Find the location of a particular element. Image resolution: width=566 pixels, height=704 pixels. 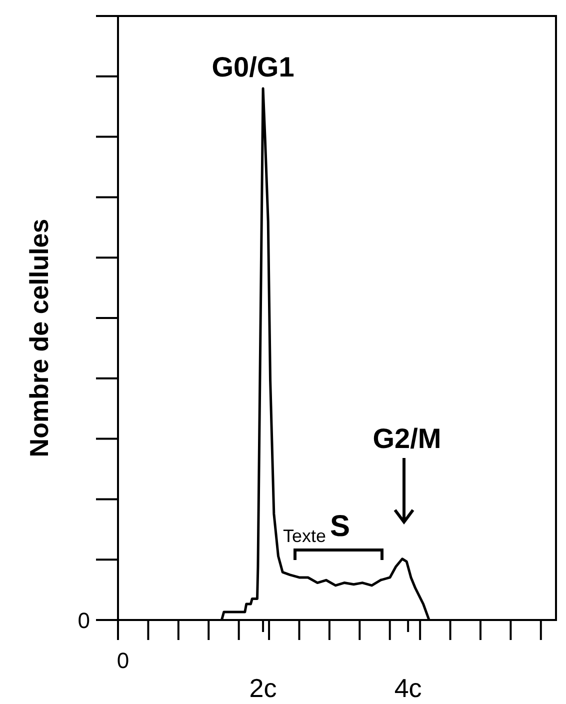

annotation: G2/M is located at coordinates (407, 438).